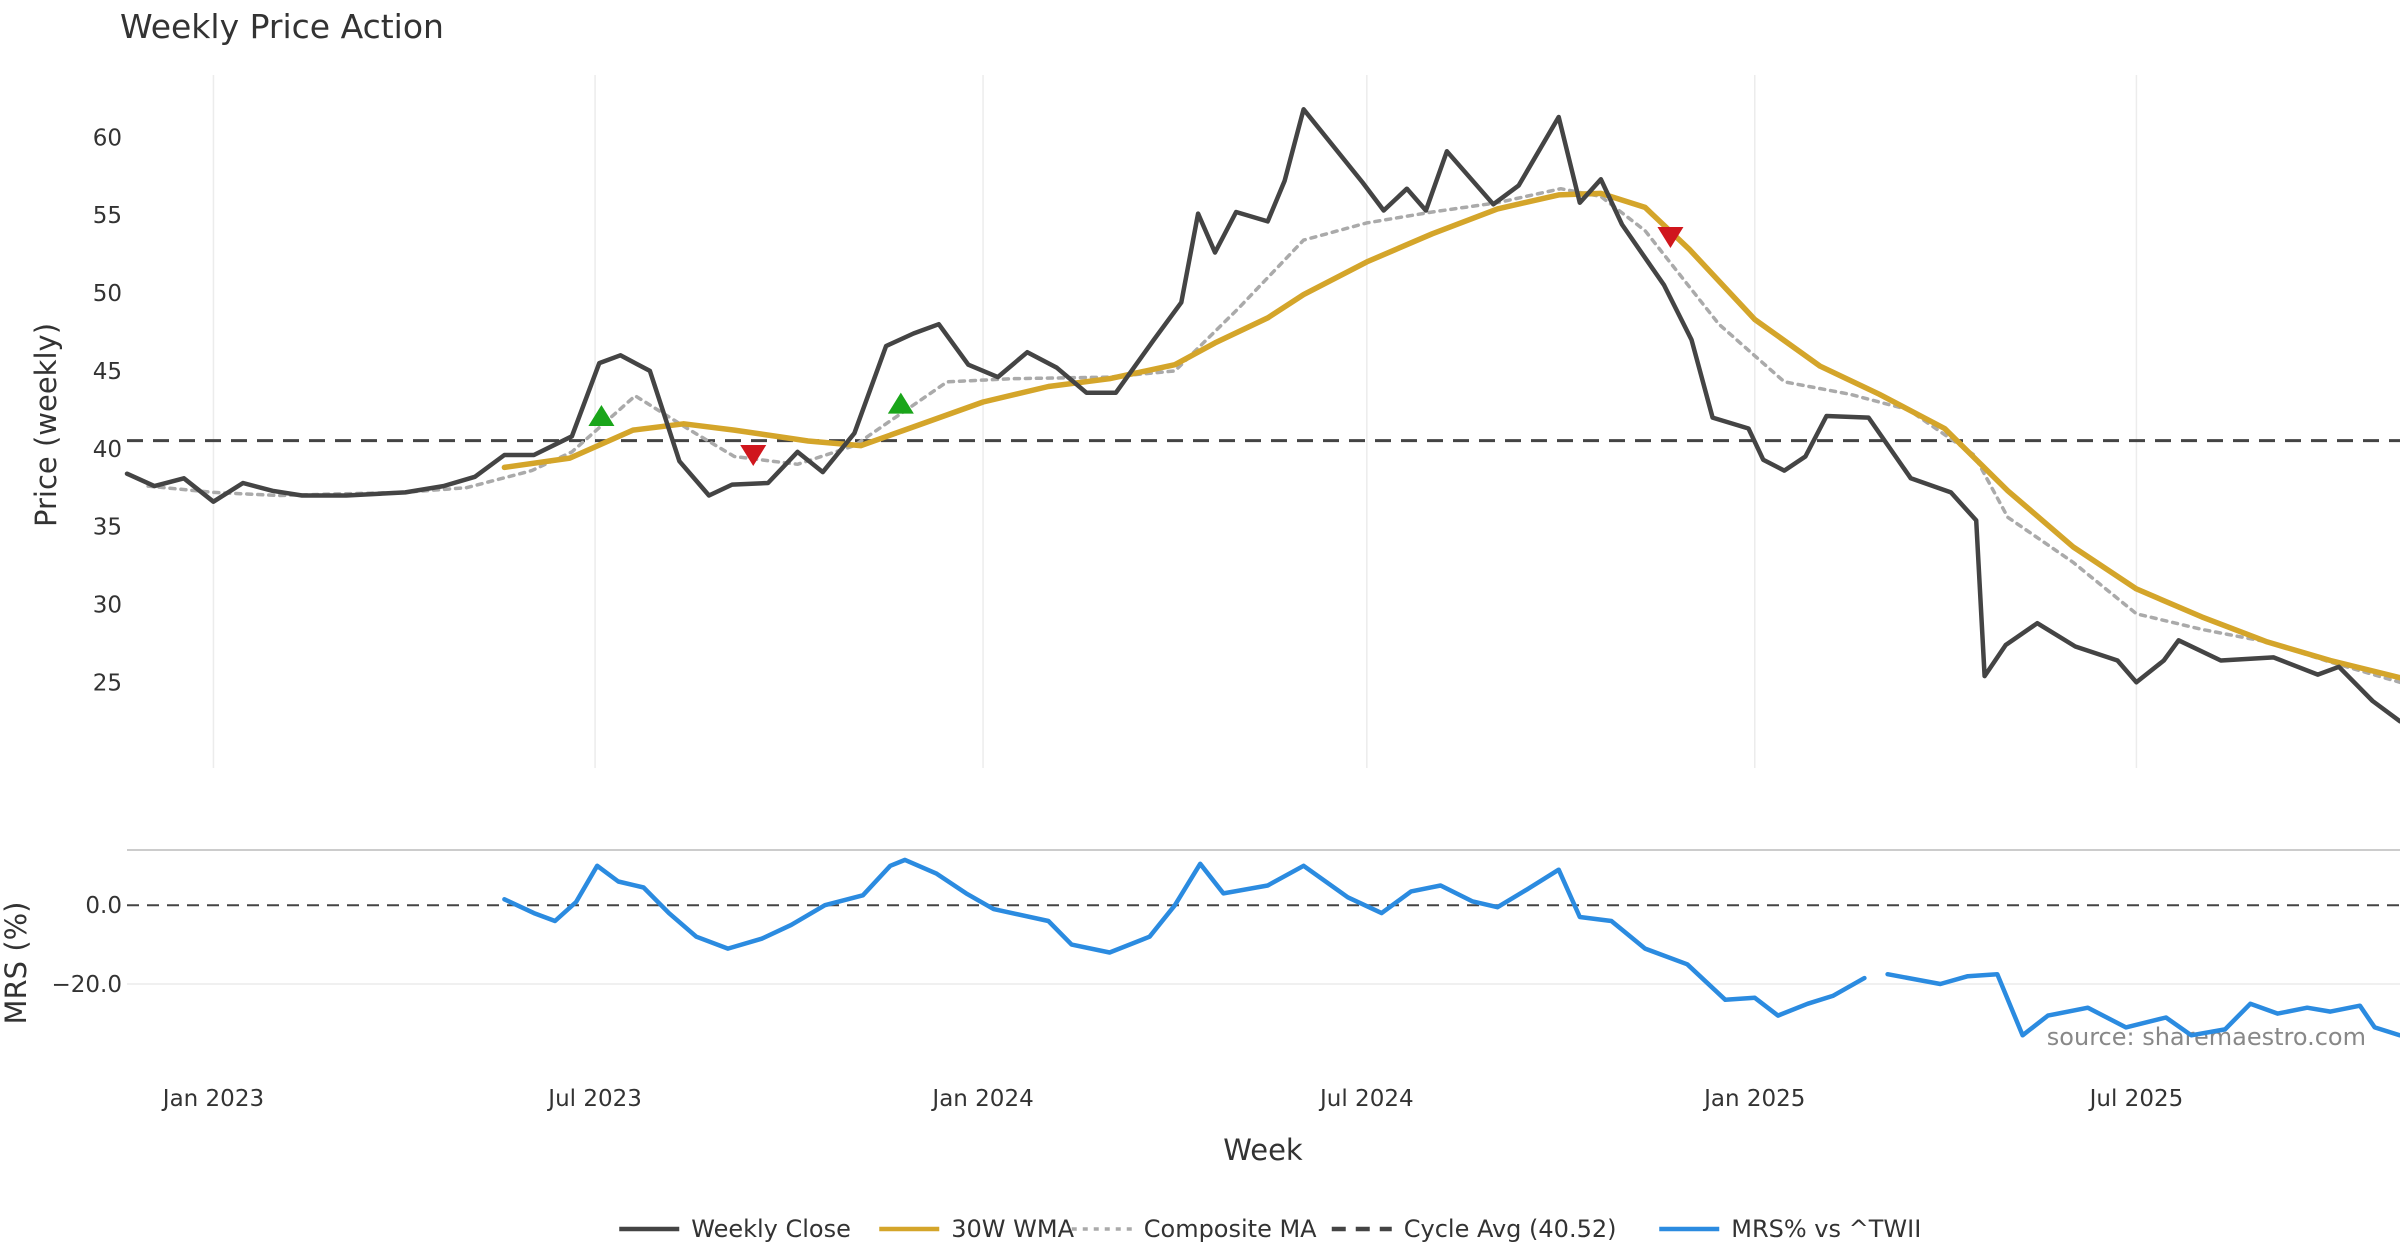  Describe the element at coordinates (1826, 1229) in the screenshot. I see `legend-label: MRS% vs ^TWII` at that location.